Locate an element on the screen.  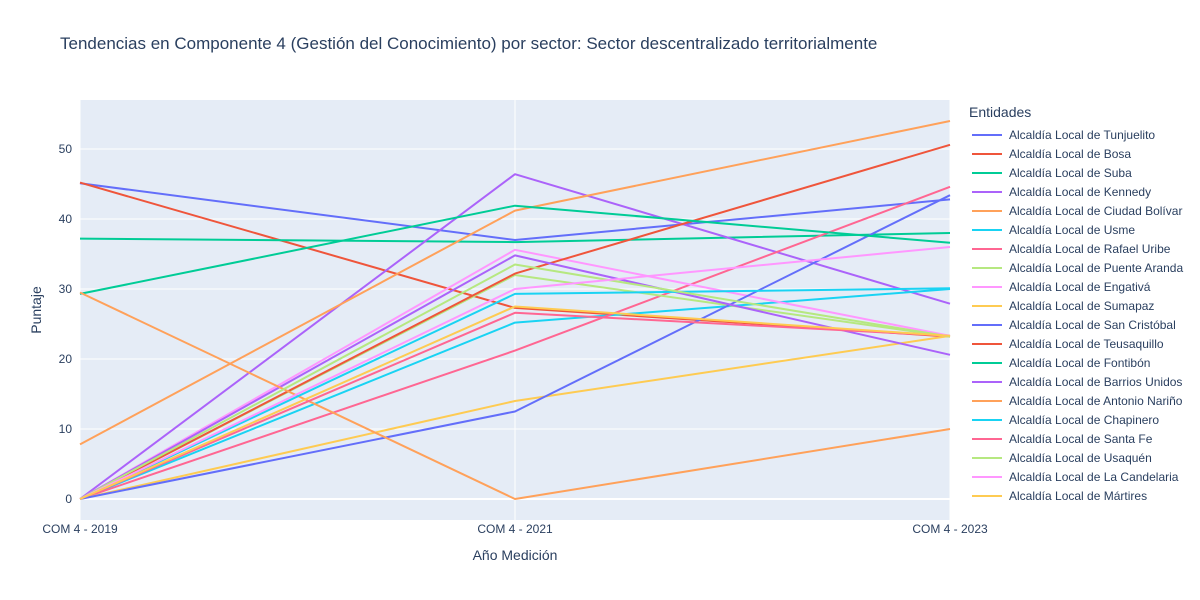
legend-label: Alcaldía Local de Barrios Unidos is located at coordinates (1096, 381).